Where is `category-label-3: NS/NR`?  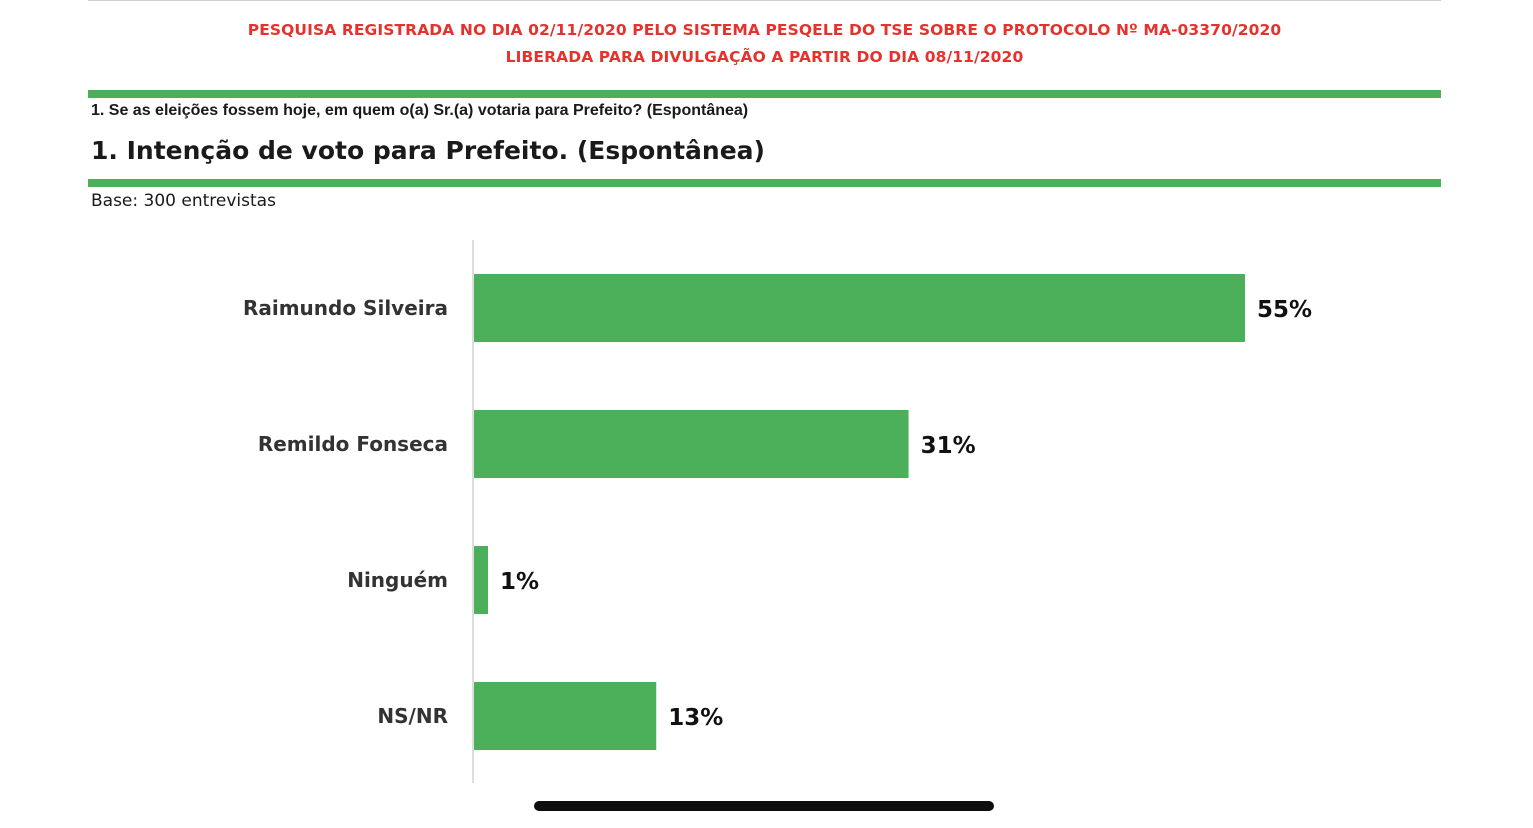
category-label-3: NS/NR is located at coordinates (412, 716).